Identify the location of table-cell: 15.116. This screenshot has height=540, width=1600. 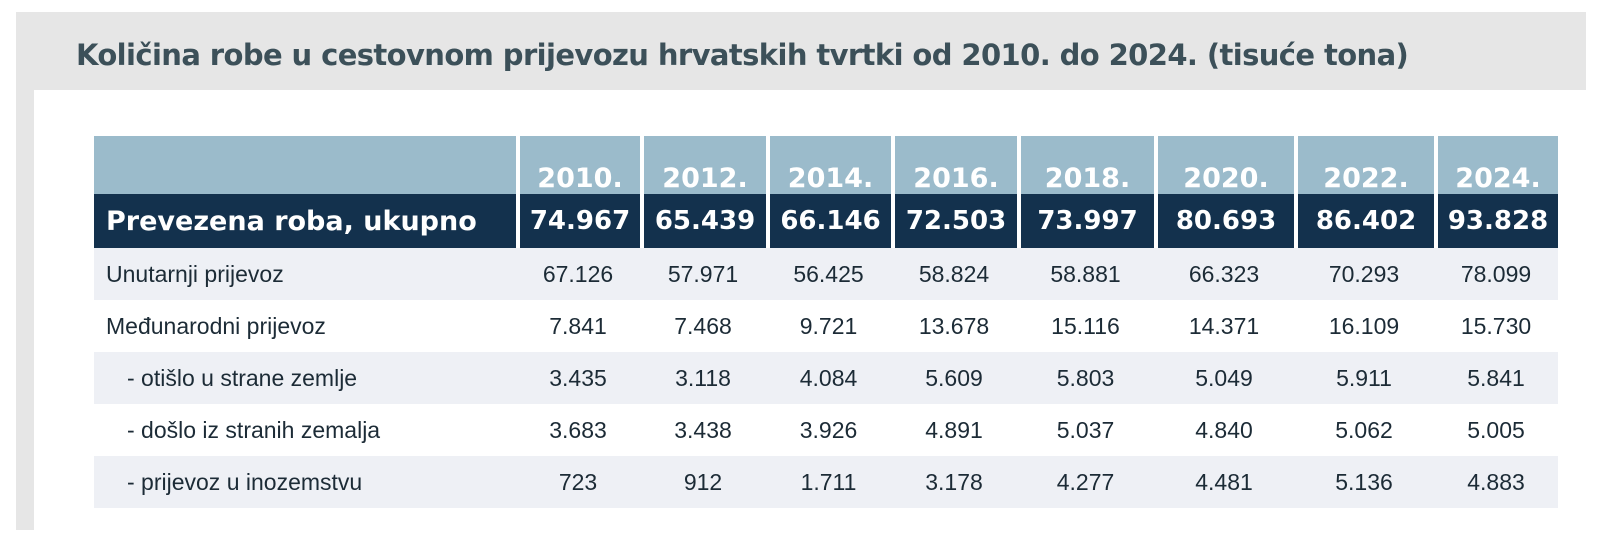
(1085, 326).